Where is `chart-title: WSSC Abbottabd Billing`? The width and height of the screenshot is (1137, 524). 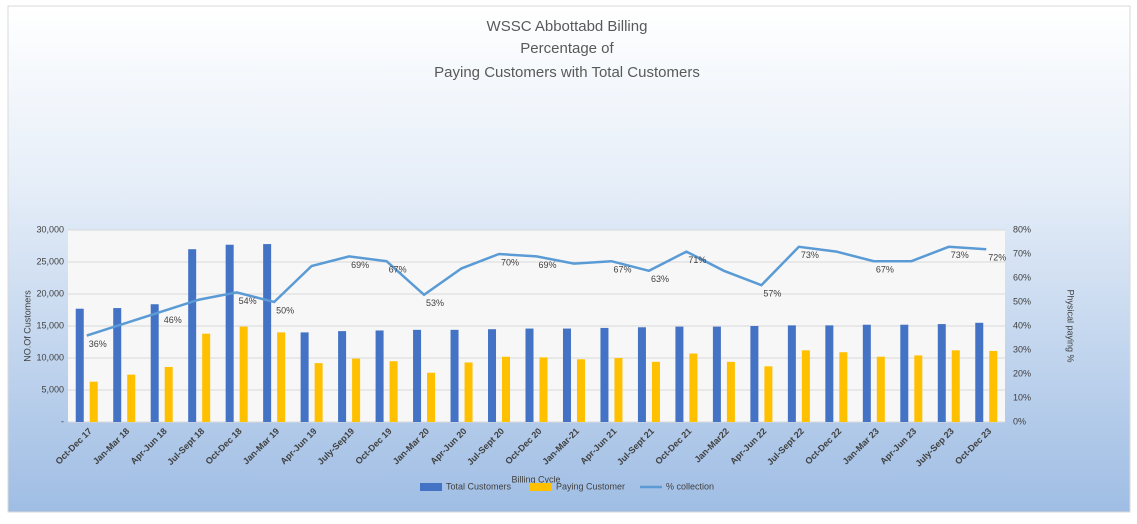 chart-title: WSSC Abbottabd Billing is located at coordinates (567, 26).